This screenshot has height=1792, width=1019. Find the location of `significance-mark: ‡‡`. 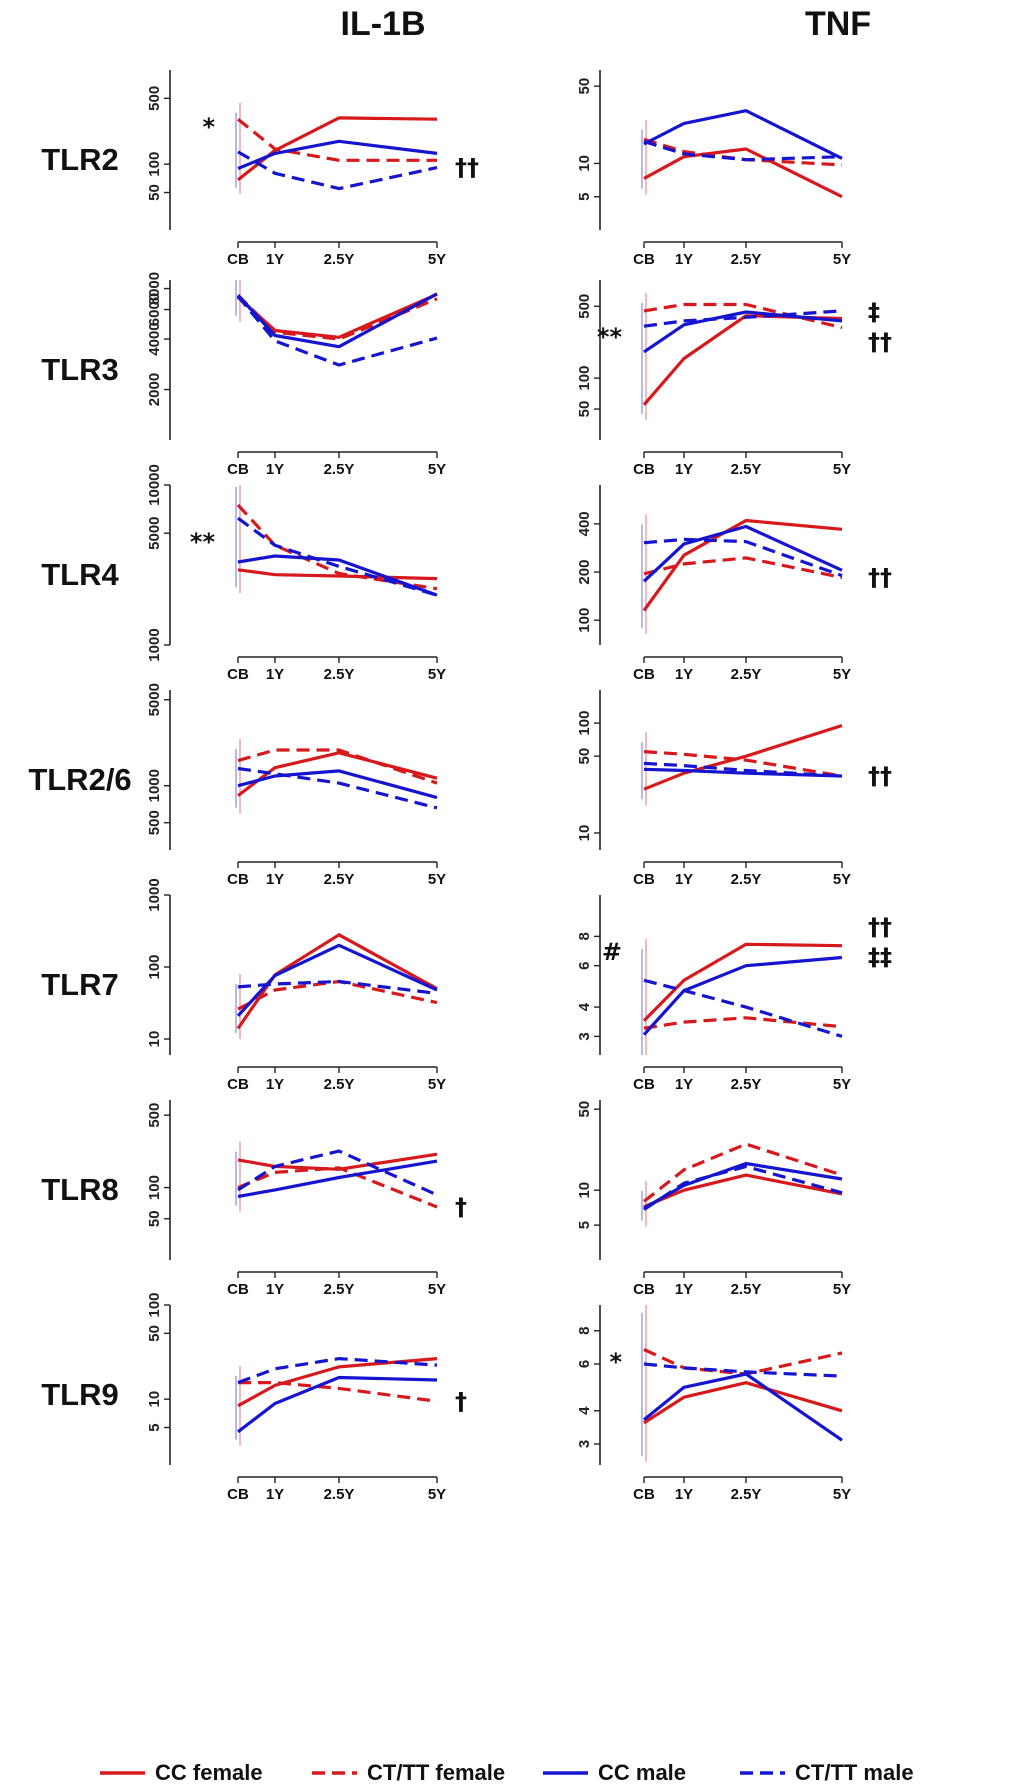

significance-mark: ‡‡ is located at coordinates (880, 957).